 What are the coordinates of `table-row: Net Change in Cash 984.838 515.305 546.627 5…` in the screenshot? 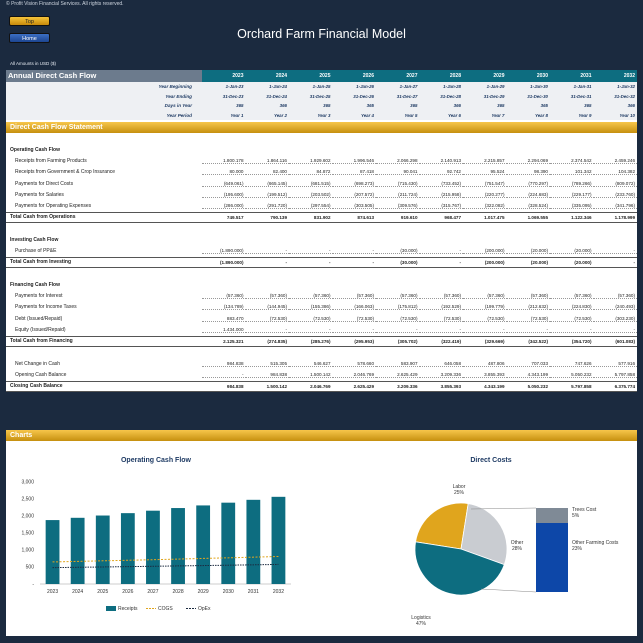 It's located at (321, 363).